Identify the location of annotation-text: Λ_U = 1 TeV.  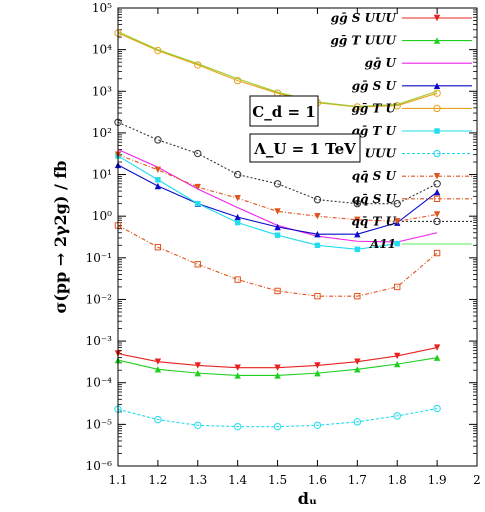
(304, 149).